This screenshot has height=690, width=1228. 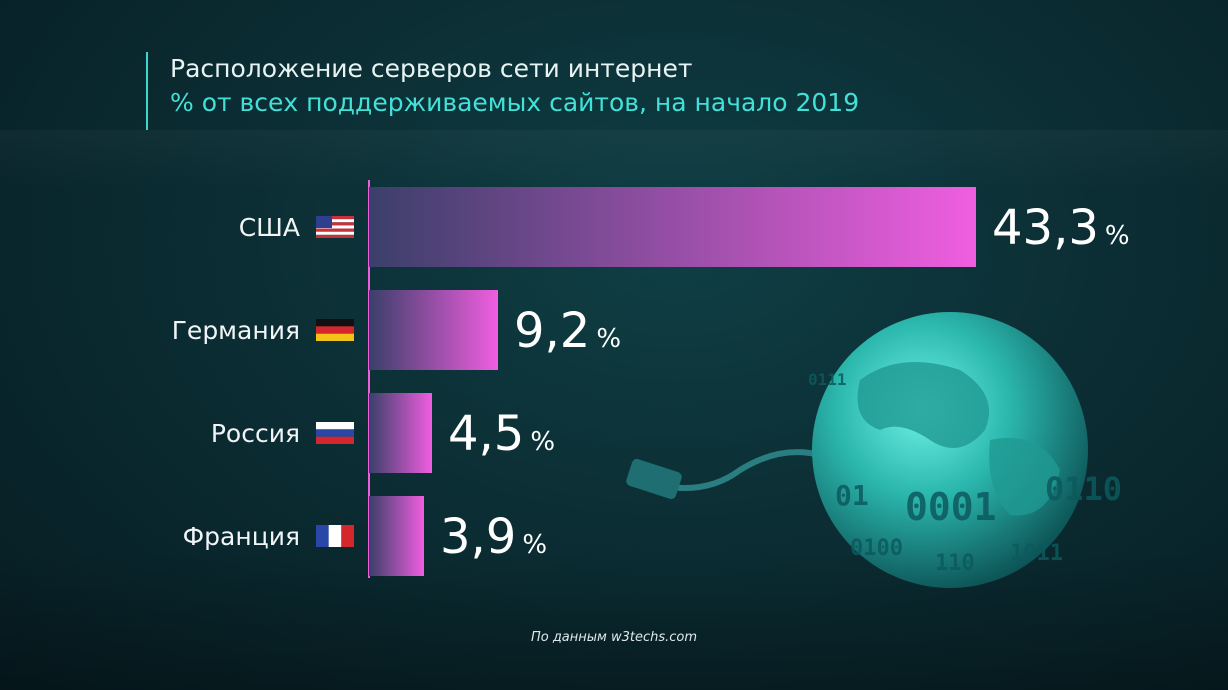 What do you see at coordinates (255, 433) in the screenshot?
I see `category-label: Россия` at bounding box center [255, 433].